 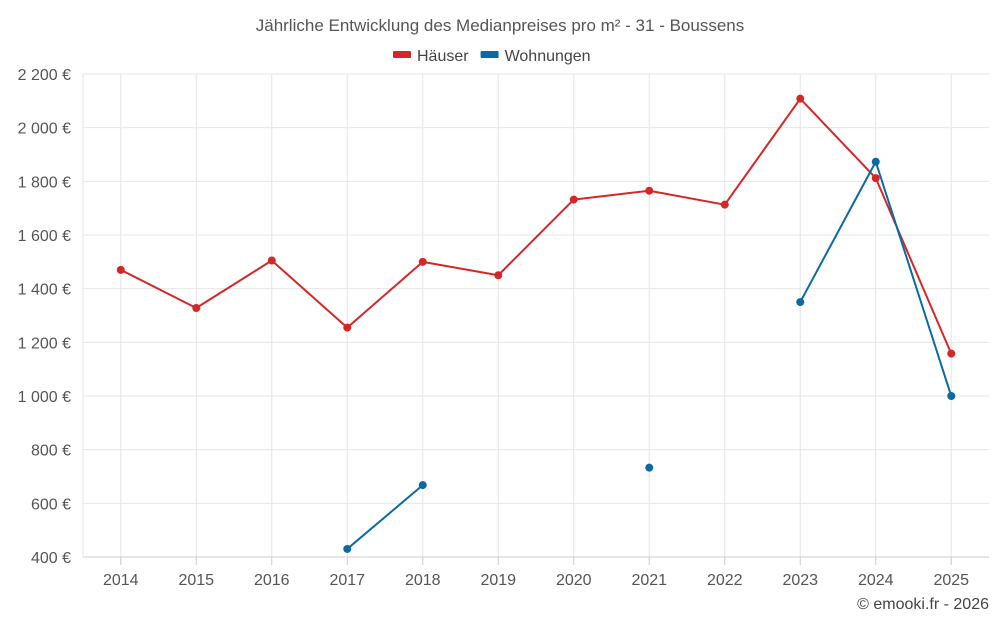 I want to click on legend: Häuser Wohnungen, so click(x=492, y=56).